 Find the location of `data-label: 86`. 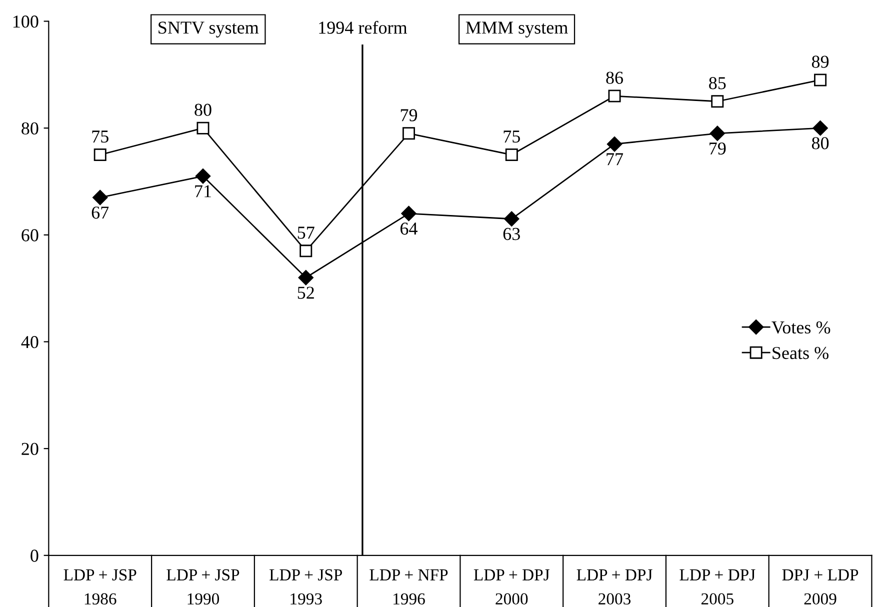

data-label: 86 is located at coordinates (615, 78).